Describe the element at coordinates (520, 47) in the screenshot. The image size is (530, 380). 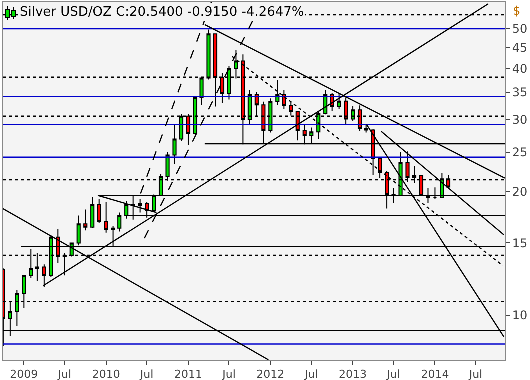
I see `y-tick-label: 45` at that location.